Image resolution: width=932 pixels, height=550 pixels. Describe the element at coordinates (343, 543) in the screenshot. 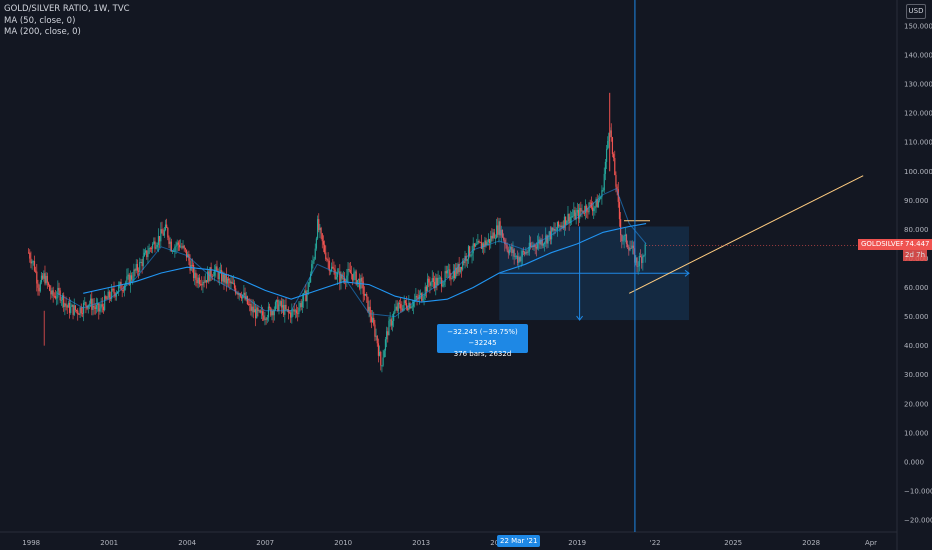

I see `x-tick-label: 2010` at that location.